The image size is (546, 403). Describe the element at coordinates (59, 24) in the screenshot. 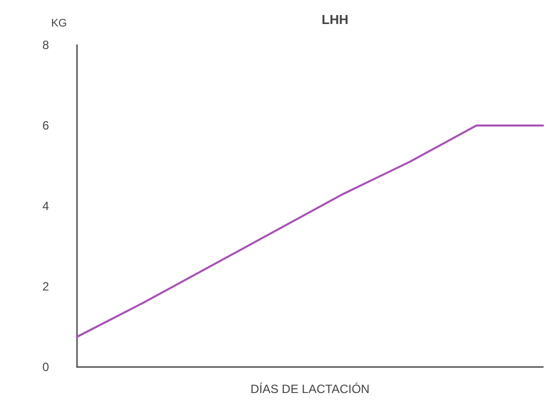

I see `y-axis-title: KG` at that location.